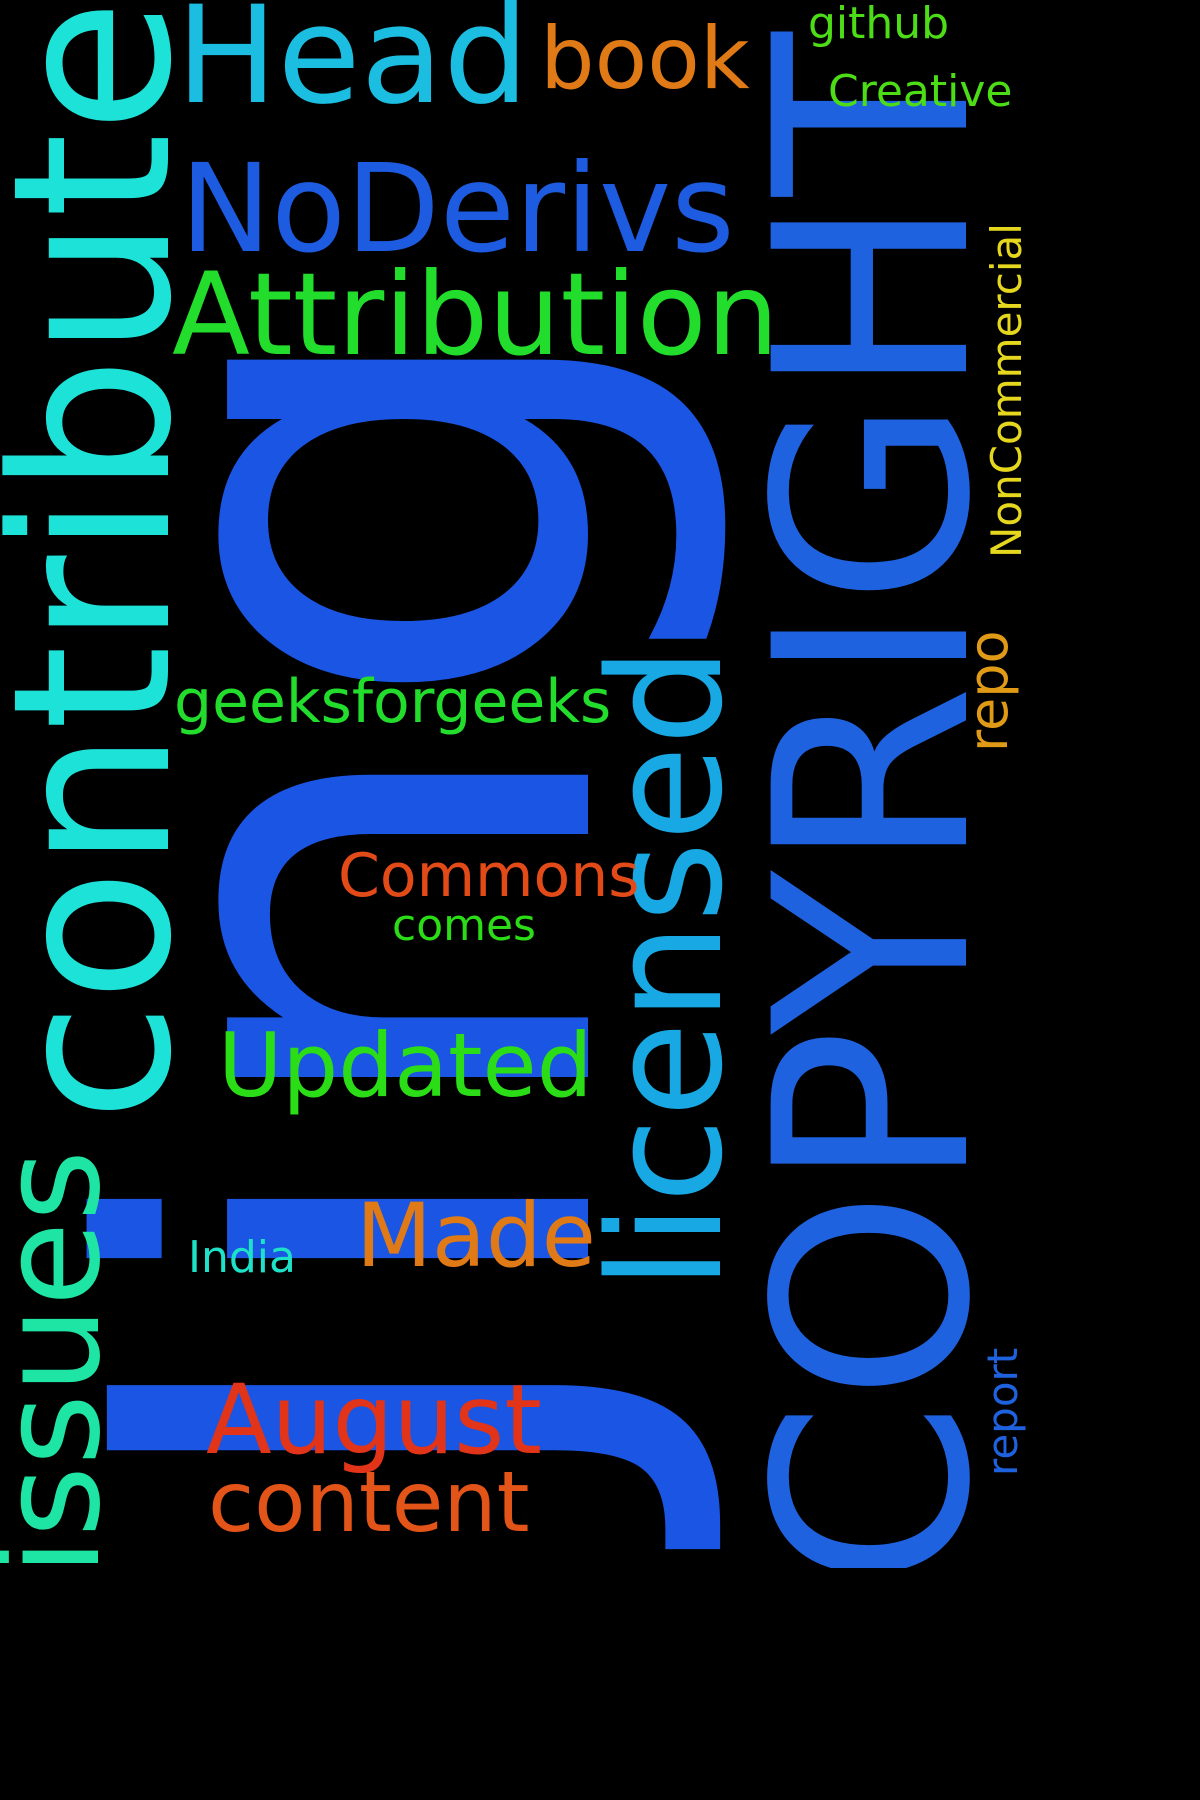  What do you see at coordinates (475, 315) in the screenshot?
I see `word-attribution: Attribution` at bounding box center [475, 315].